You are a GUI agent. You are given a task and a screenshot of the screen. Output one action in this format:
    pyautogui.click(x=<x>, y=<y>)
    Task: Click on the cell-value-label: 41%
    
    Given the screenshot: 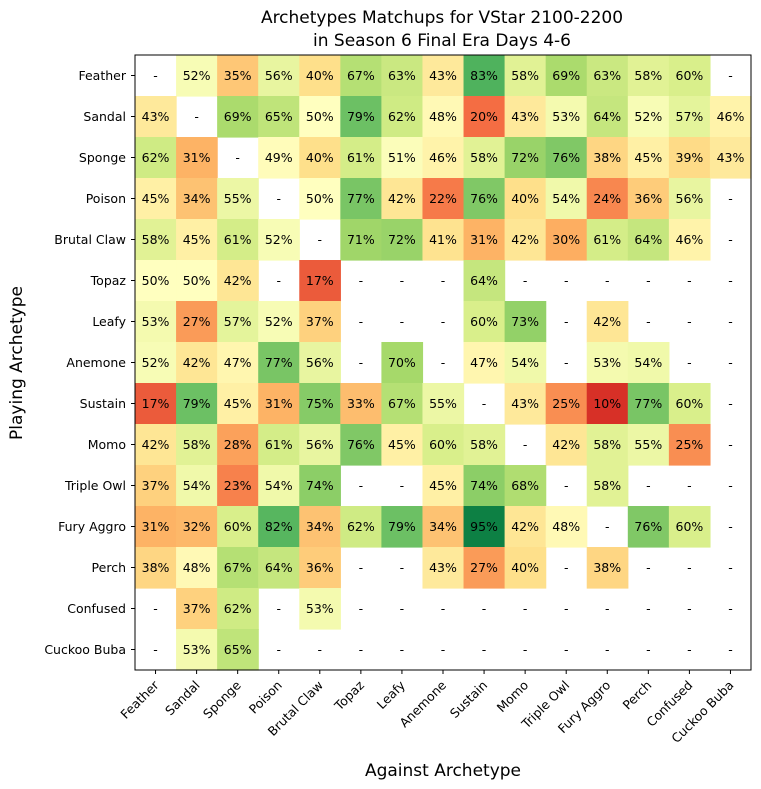 What is the action you would take?
    pyautogui.click(x=443, y=239)
    